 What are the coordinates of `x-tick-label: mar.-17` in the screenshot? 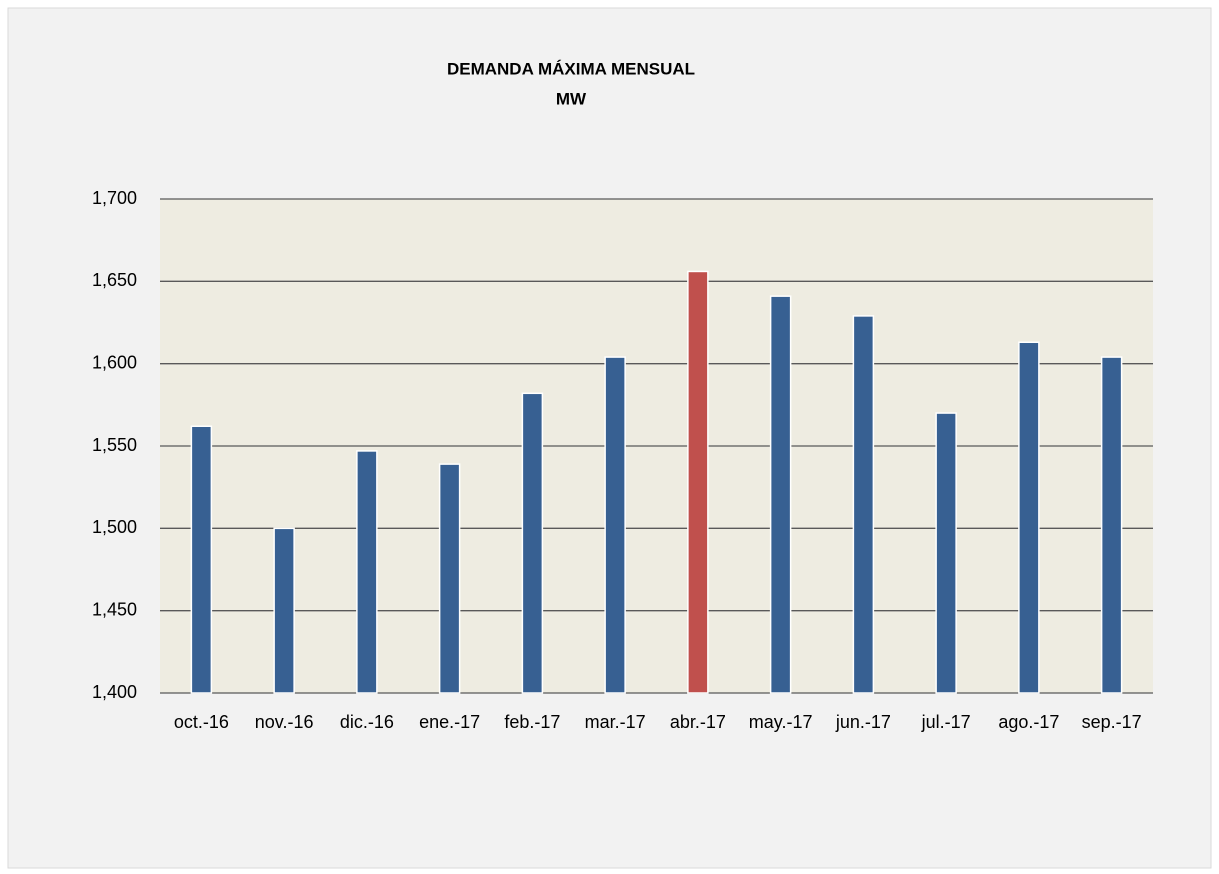 It's located at (615, 722).